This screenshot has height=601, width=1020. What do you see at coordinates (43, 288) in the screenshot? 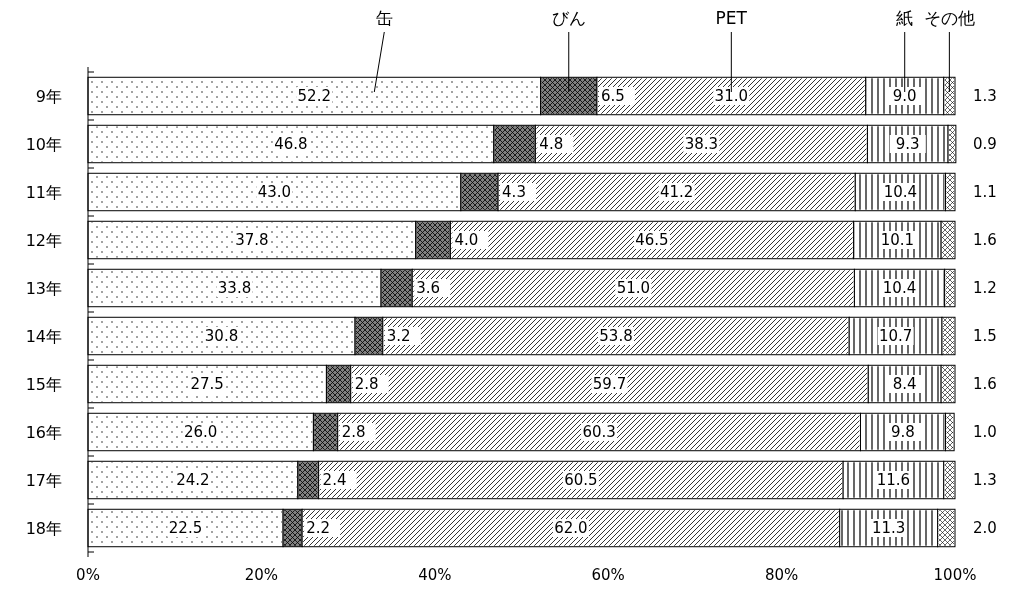
I see `y-tick-label: 13年` at bounding box center [43, 288].